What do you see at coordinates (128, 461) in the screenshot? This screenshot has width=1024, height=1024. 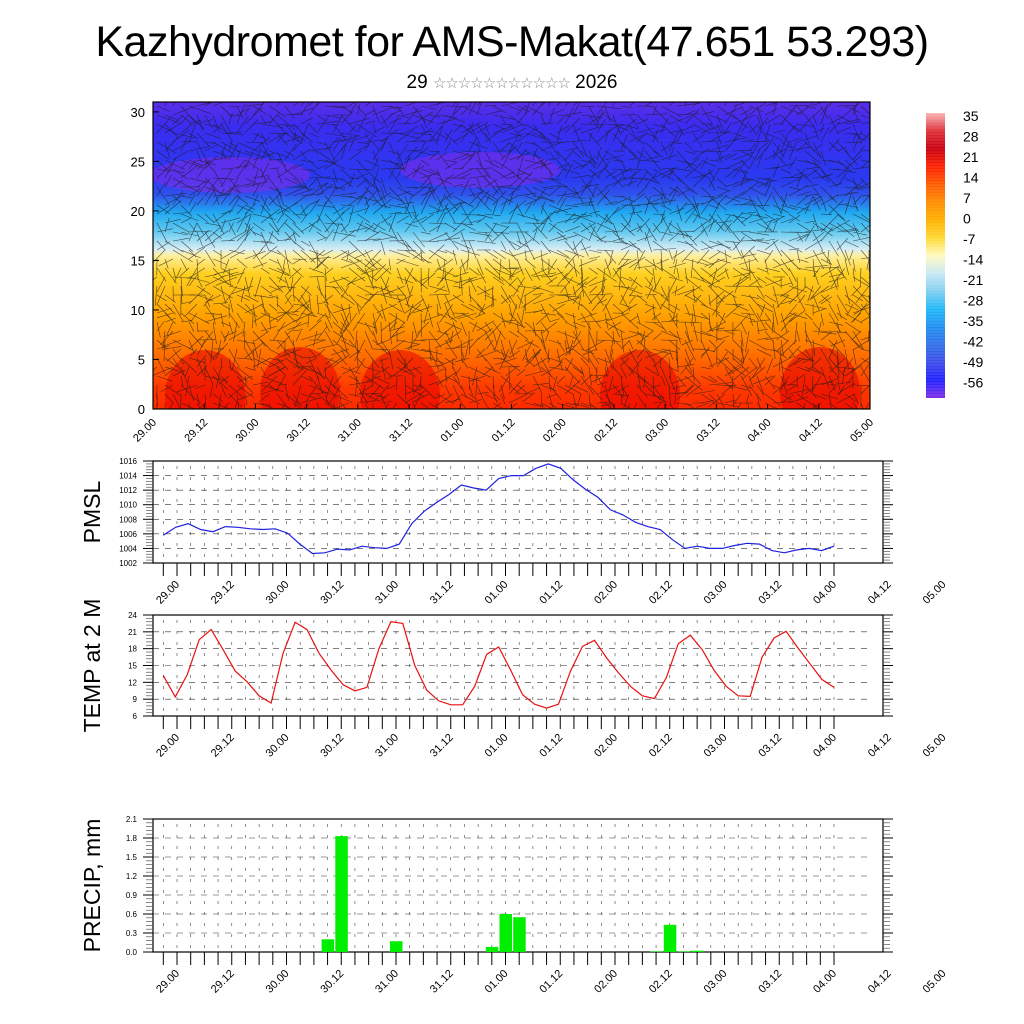 I see `y-tick-label: 1016` at bounding box center [128, 461].